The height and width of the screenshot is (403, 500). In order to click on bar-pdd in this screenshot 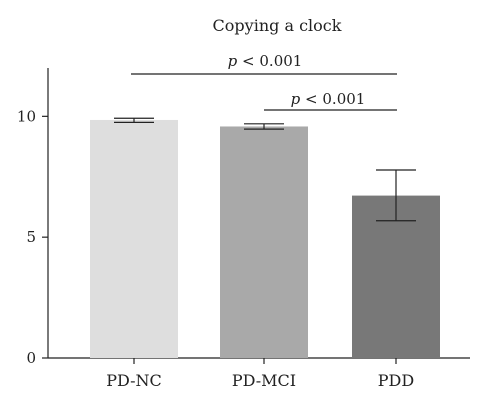, I will do `click(396, 276)`.